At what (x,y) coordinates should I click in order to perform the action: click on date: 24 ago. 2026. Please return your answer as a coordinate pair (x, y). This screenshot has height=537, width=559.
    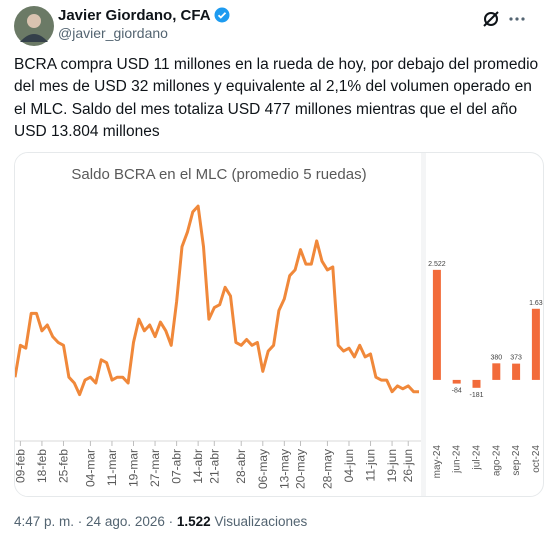
    Looking at the image, I should click on (125, 521).